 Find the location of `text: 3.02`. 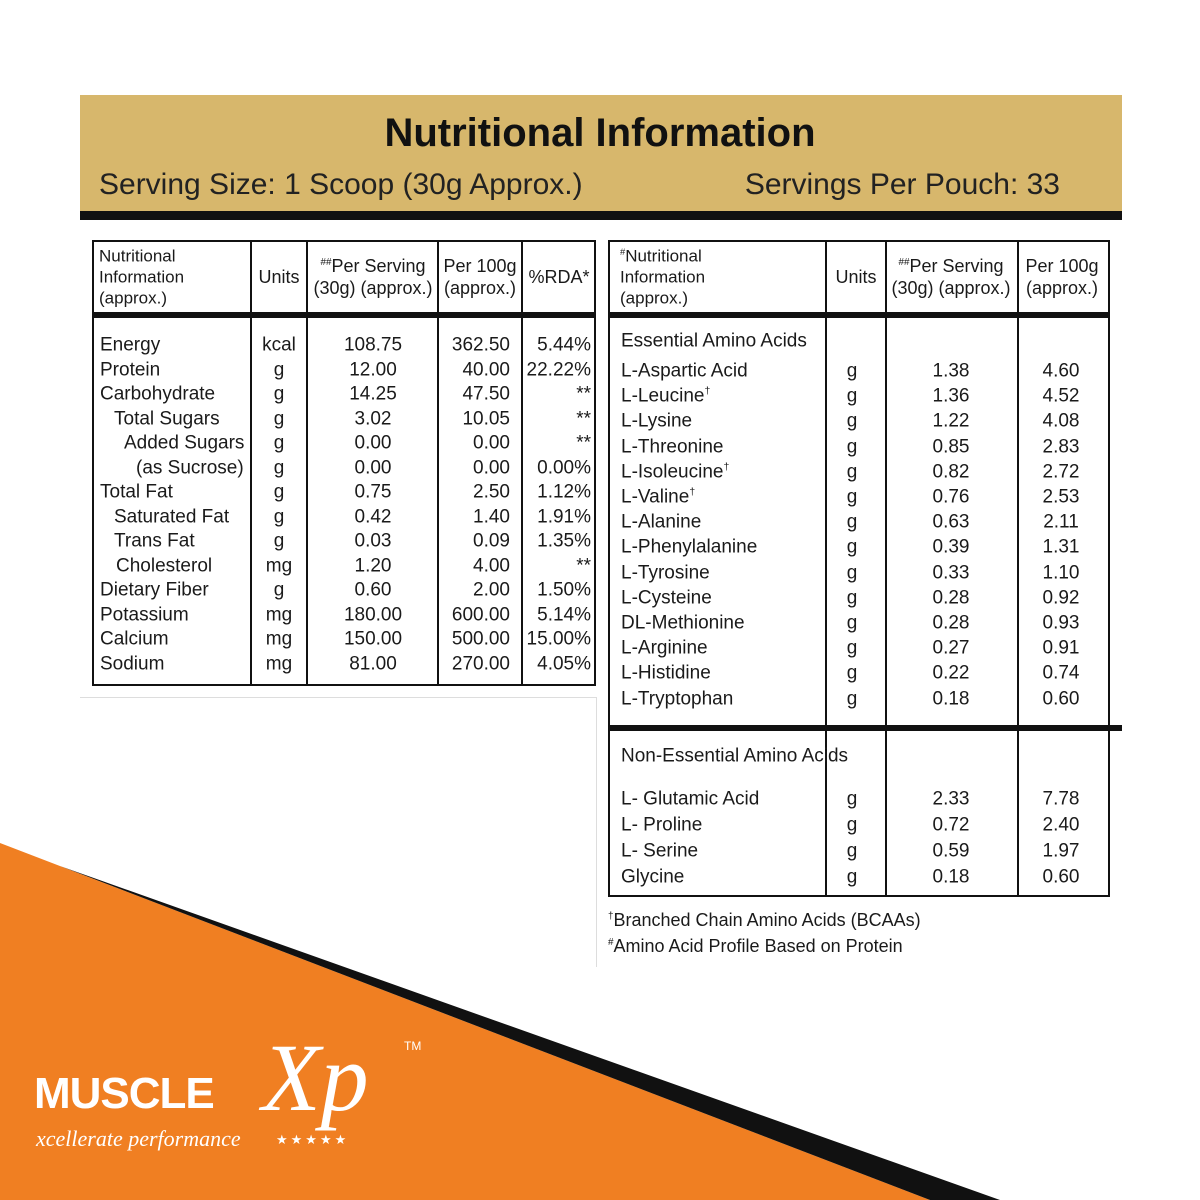

text: 3.02 is located at coordinates (373, 418).